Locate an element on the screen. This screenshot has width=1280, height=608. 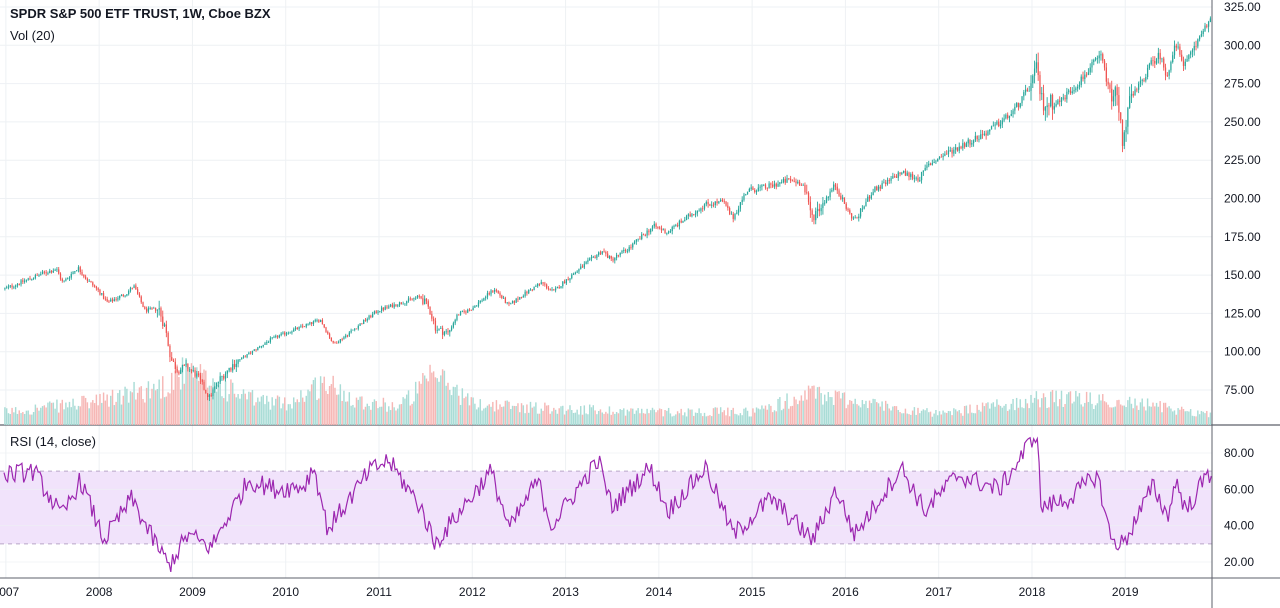
rsi-tick-label: 80.00 is located at coordinates (1239, 453).